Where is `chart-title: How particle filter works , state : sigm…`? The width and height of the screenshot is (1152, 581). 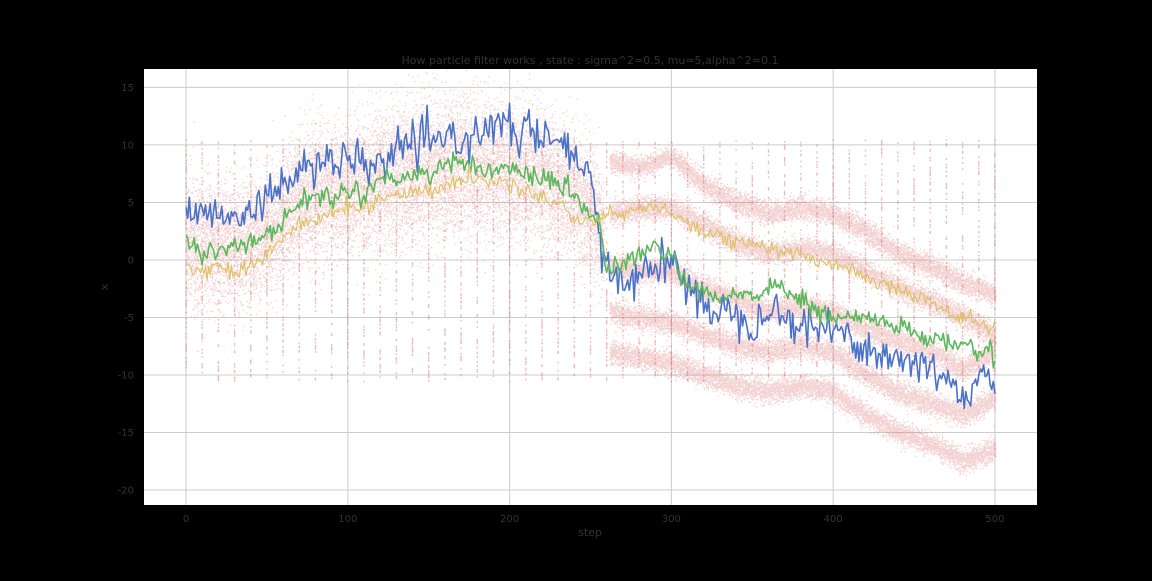 chart-title: How particle filter works , state : sigm… is located at coordinates (590, 60).